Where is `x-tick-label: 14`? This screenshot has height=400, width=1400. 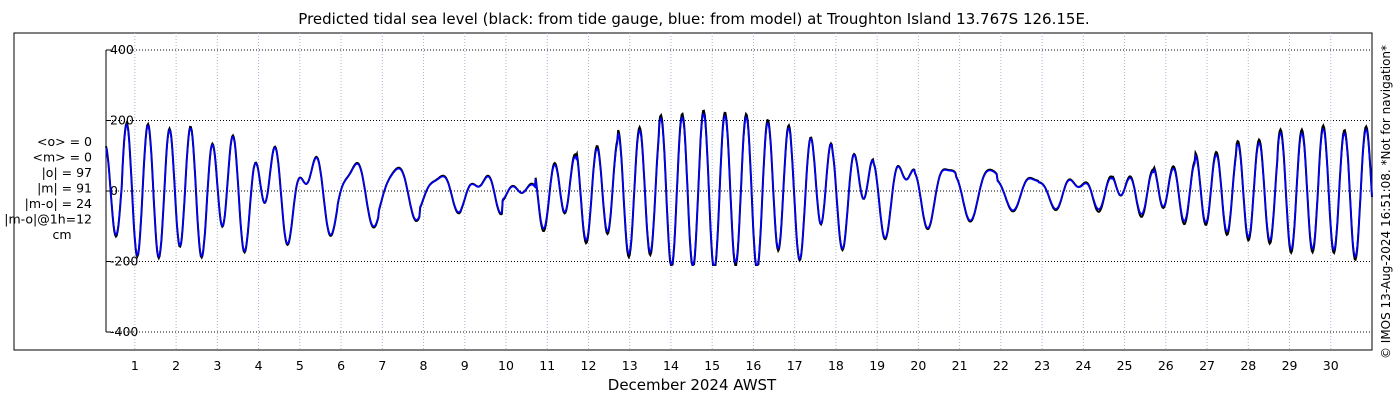
x-tick-label: 14 is located at coordinates (671, 365).